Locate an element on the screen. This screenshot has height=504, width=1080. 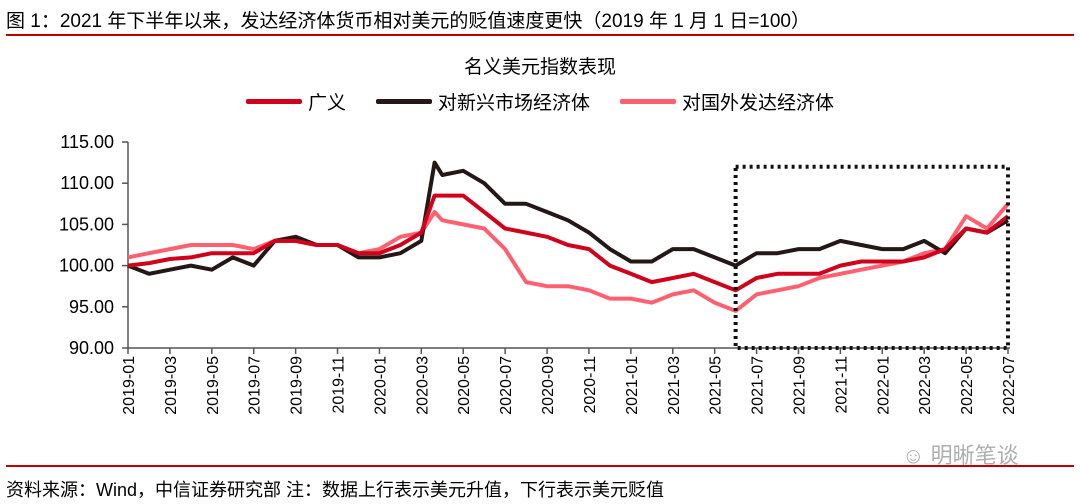
x-tick-label: 2021-05 is located at coordinates (716, 385).